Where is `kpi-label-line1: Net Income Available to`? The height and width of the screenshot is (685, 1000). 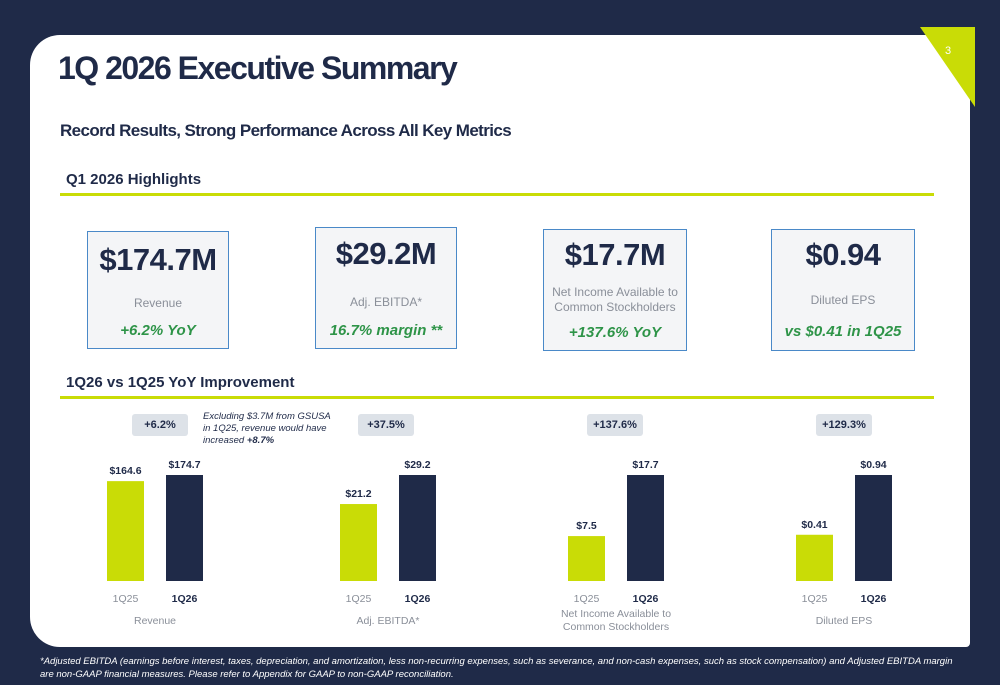
kpi-label-line1: Net Income Available to is located at coordinates (615, 292).